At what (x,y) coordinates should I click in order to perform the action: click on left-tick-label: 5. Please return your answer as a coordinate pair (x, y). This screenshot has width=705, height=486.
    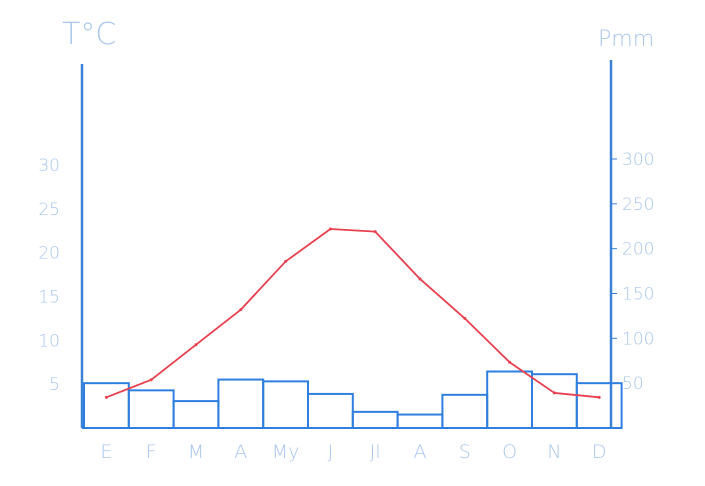
    Looking at the image, I should click on (54, 385).